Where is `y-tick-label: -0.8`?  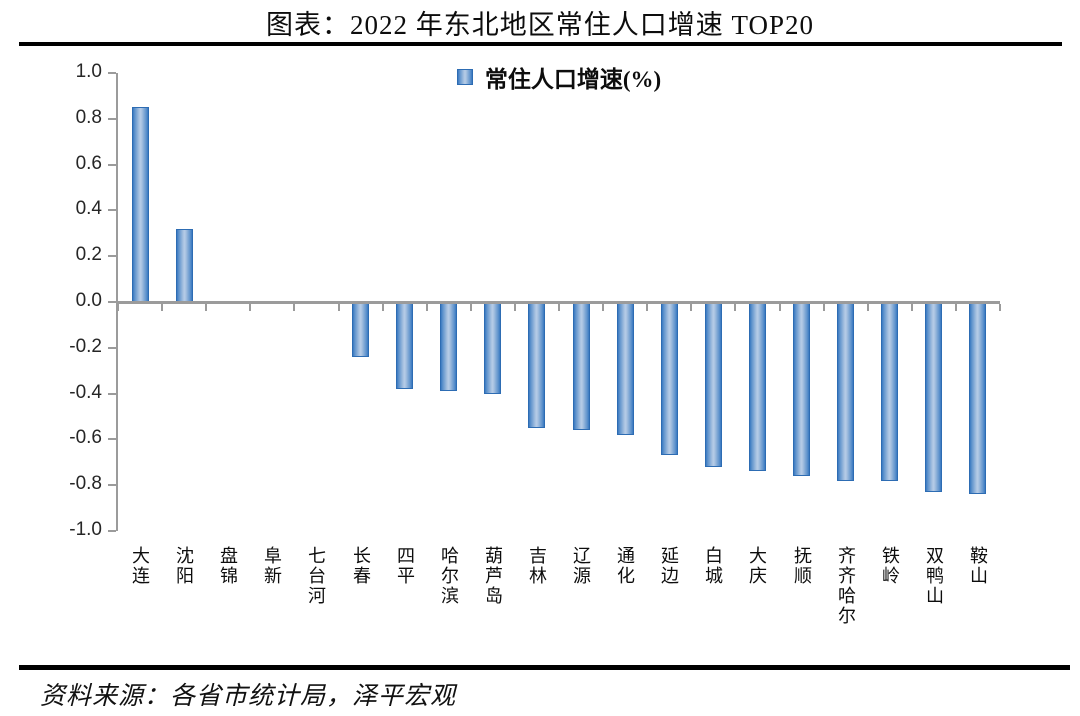
y-tick-label: -0.8 is located at coordinates (85, 484).